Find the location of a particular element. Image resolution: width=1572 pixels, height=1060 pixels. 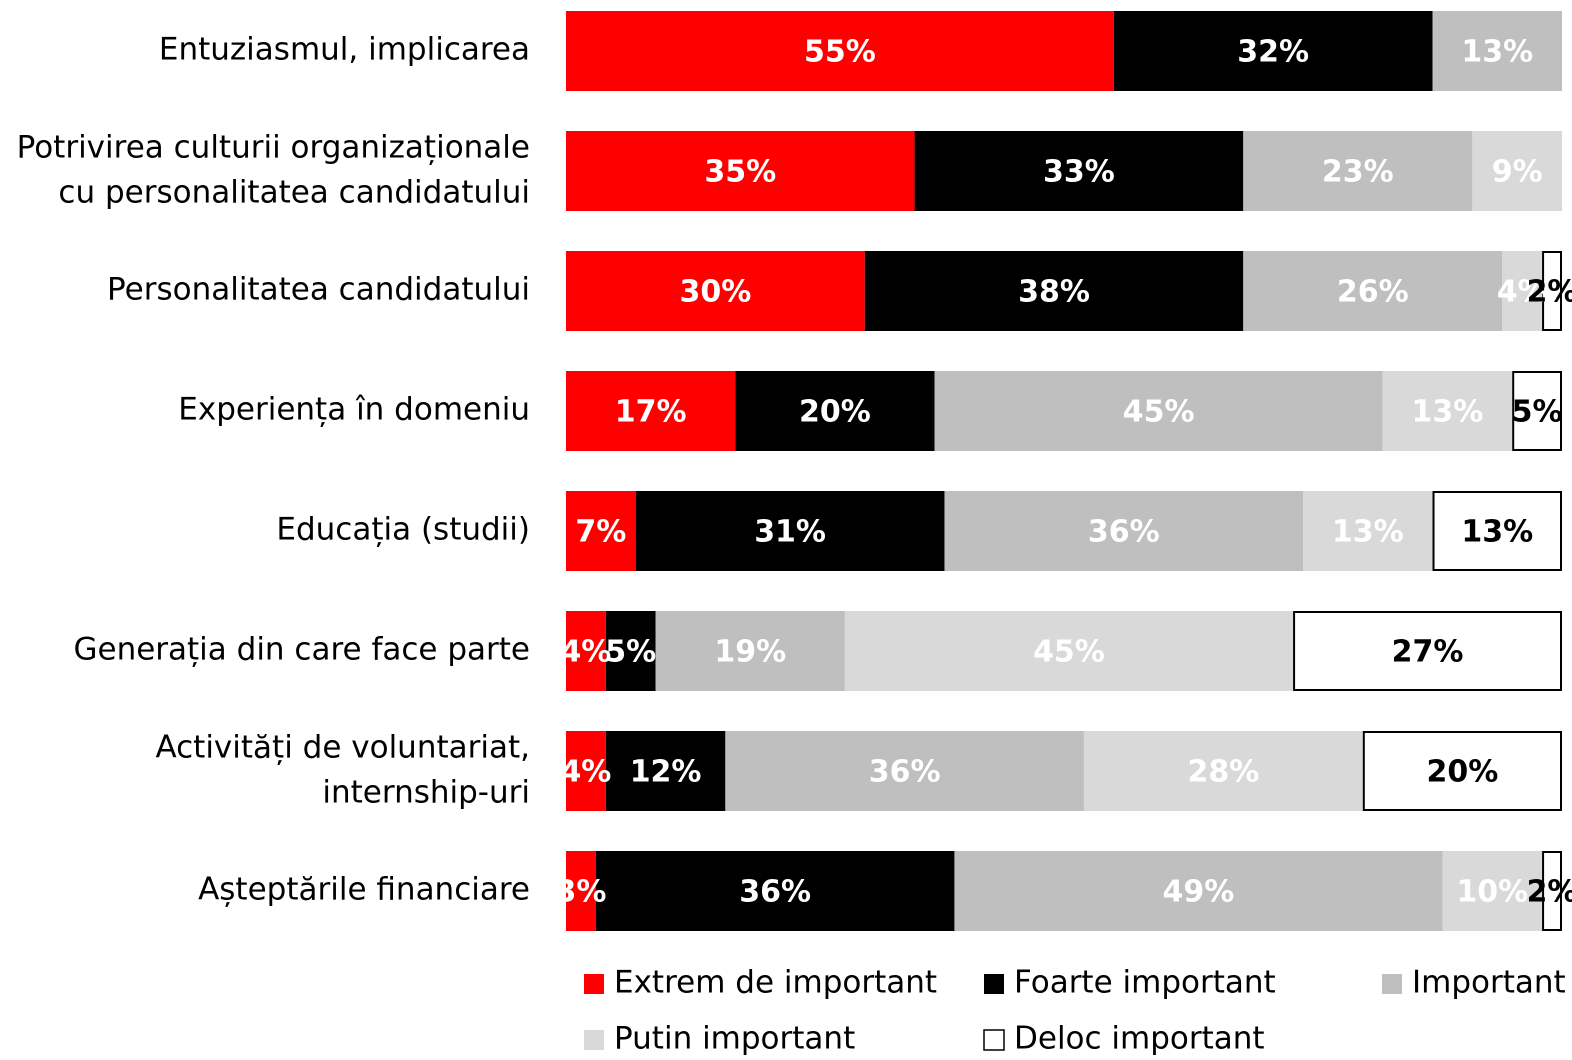

value-label: 31% is located at coordinates (790, 532).